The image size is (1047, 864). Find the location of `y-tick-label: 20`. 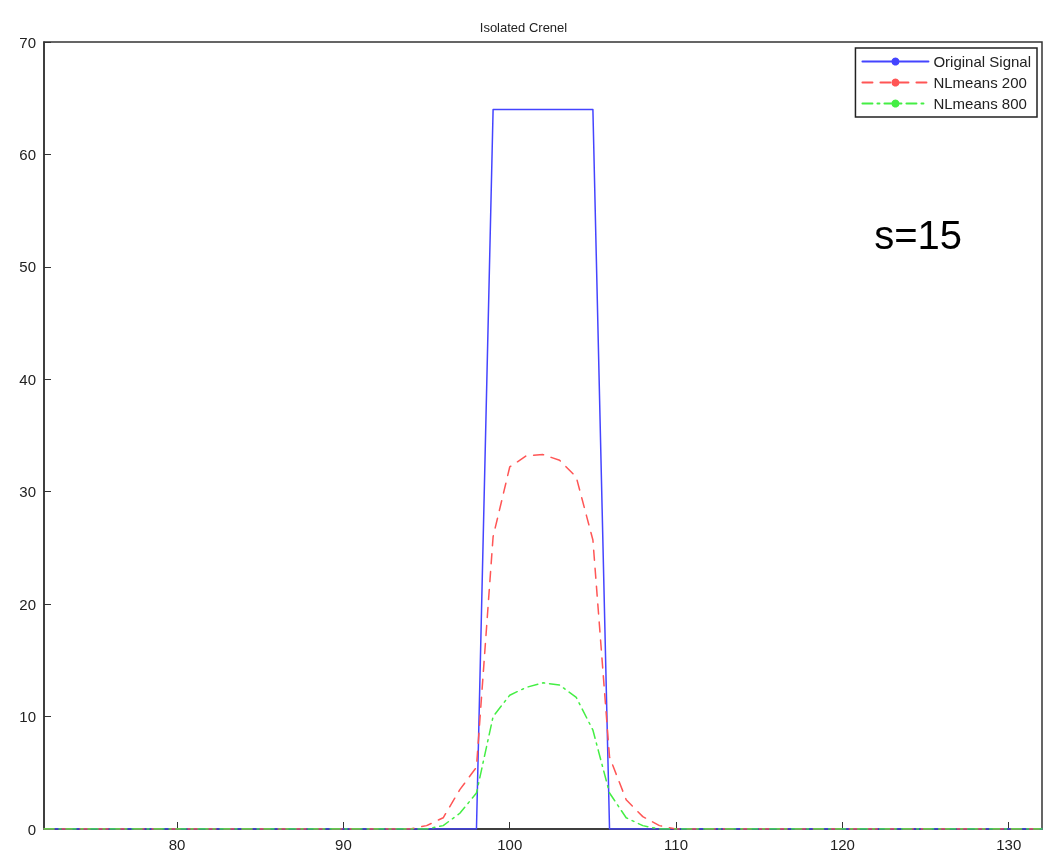

y-tick-label: 20 is located at coordinates (27, 604).